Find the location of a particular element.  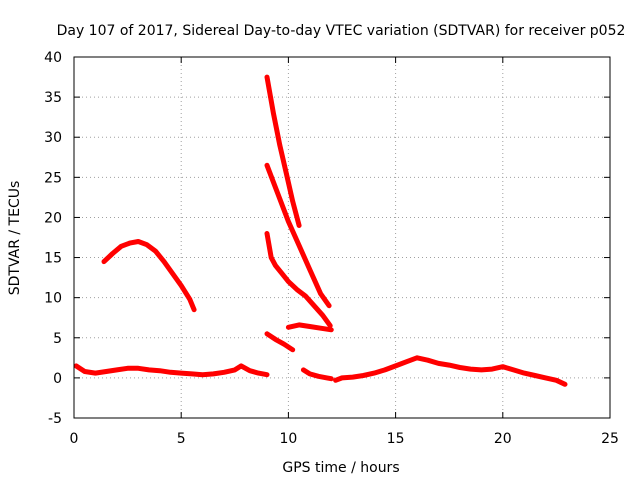

y-tick-label: 25 is located at coordinates (53, 178).